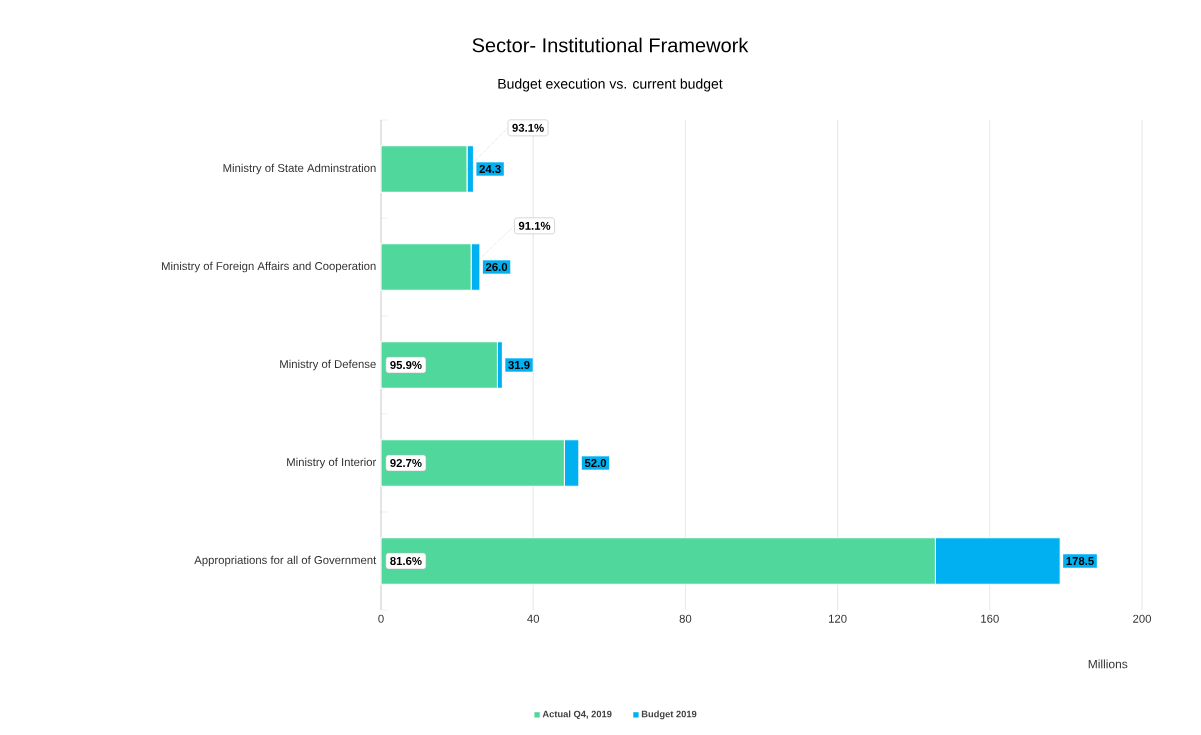  Describe the element at coordinates (1108, 664) in the screenshot. I see `x-axis-title: Millions` at that location.